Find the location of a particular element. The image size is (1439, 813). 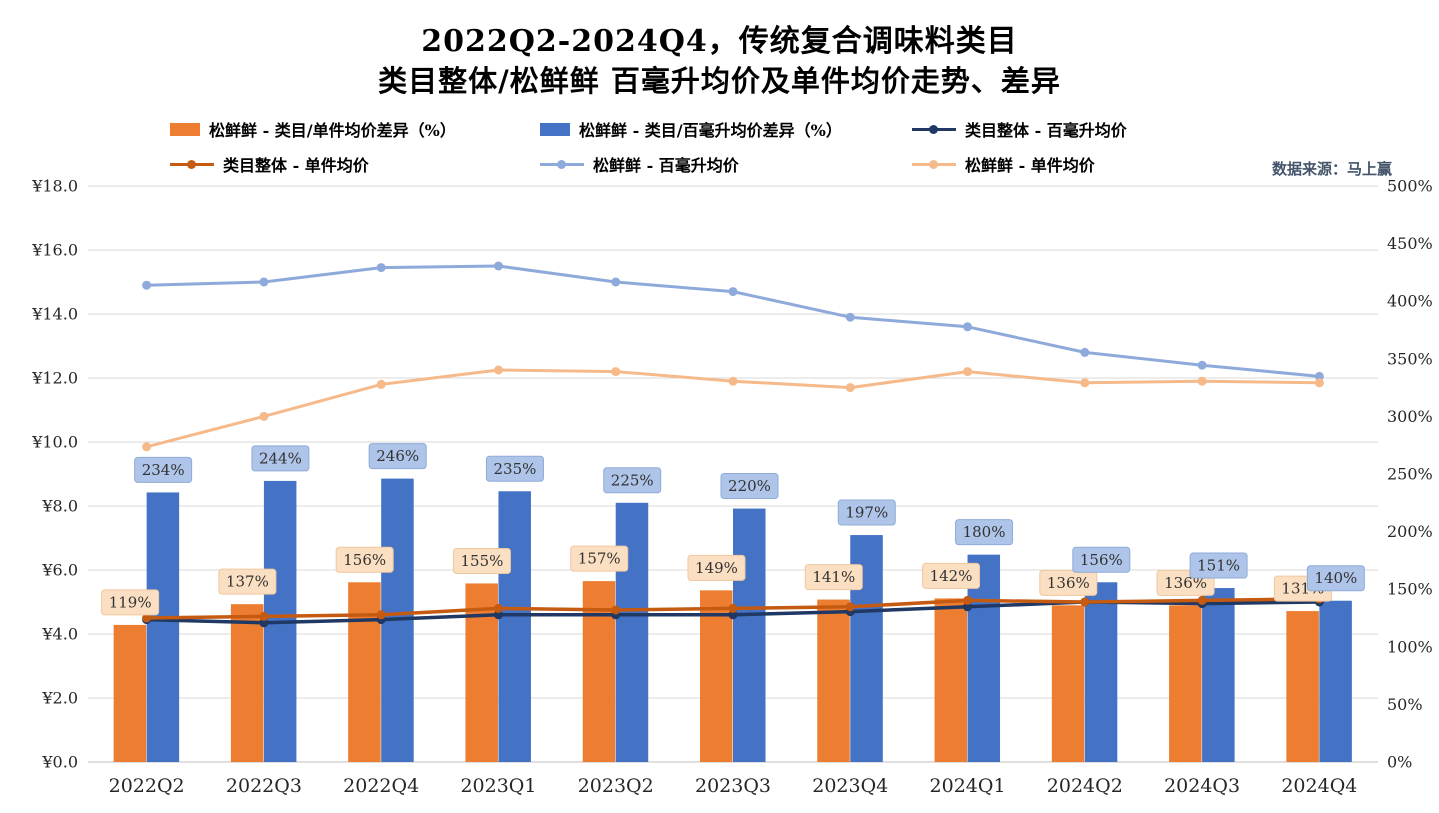

category-label: 2024Q4 is located at coordinates (1319, 786).